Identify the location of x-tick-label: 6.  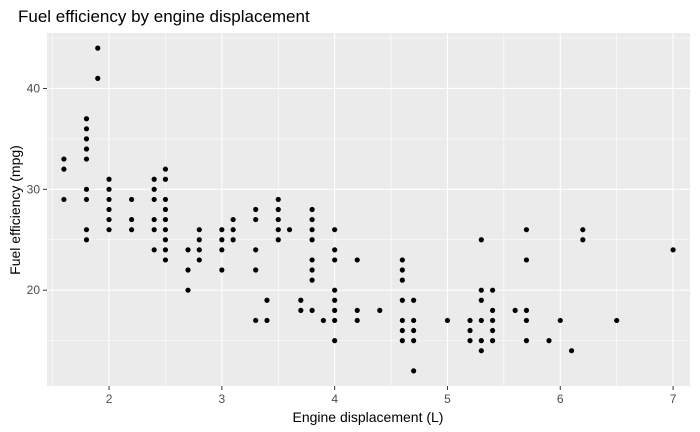
(560, 399).